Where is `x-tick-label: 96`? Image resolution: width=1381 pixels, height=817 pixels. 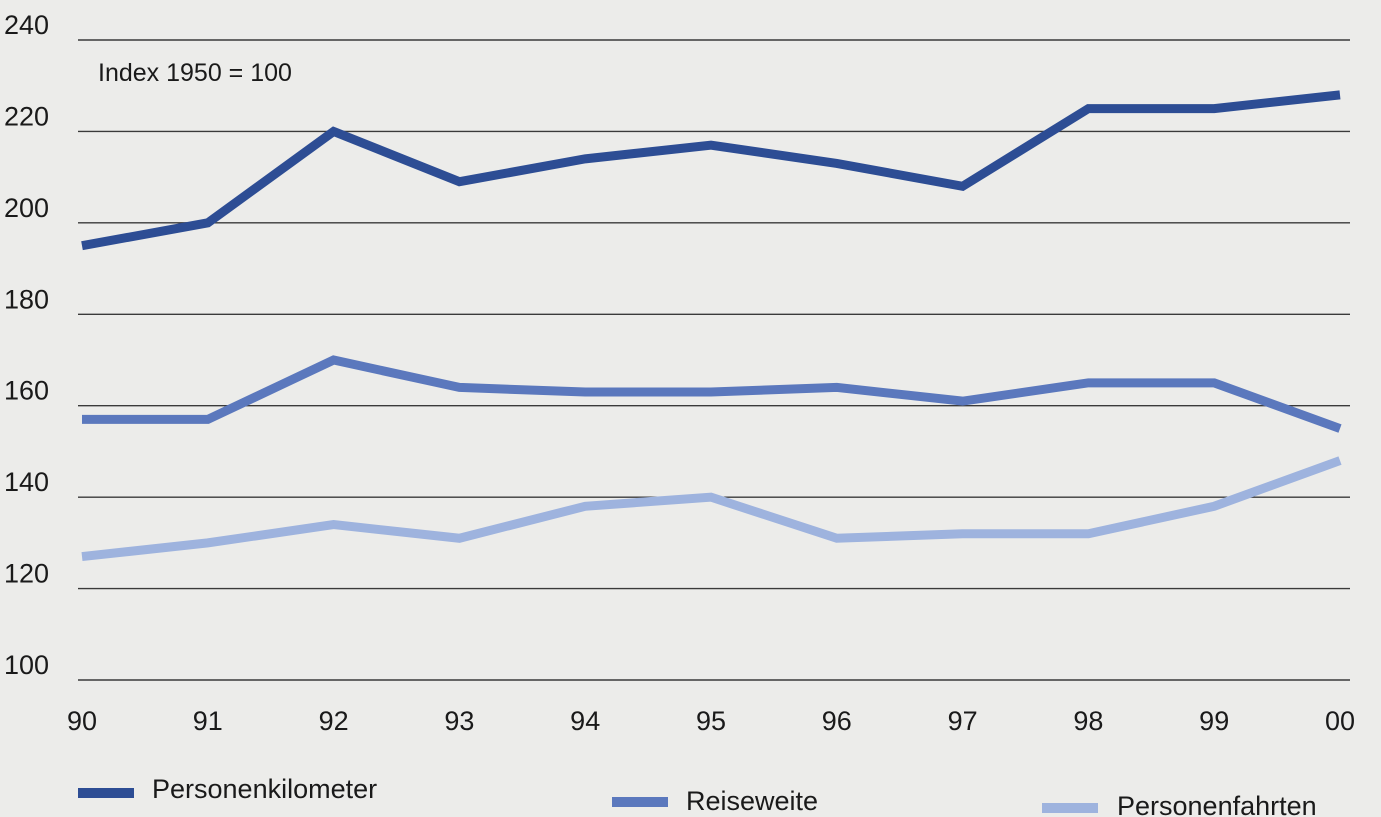
x-tick-label: 96 is located at coordinates (837, 721).